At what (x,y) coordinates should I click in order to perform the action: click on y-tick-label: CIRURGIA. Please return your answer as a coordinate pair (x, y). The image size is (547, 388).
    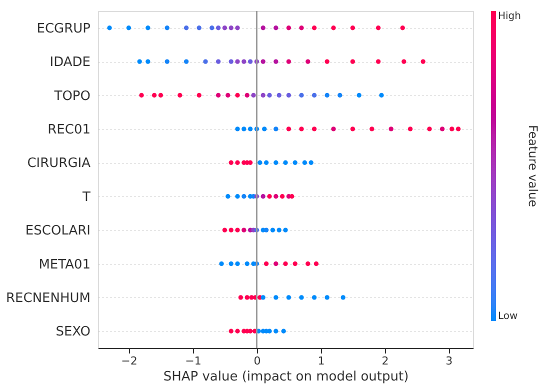
    Looking at the image, I should click on (59, 164).